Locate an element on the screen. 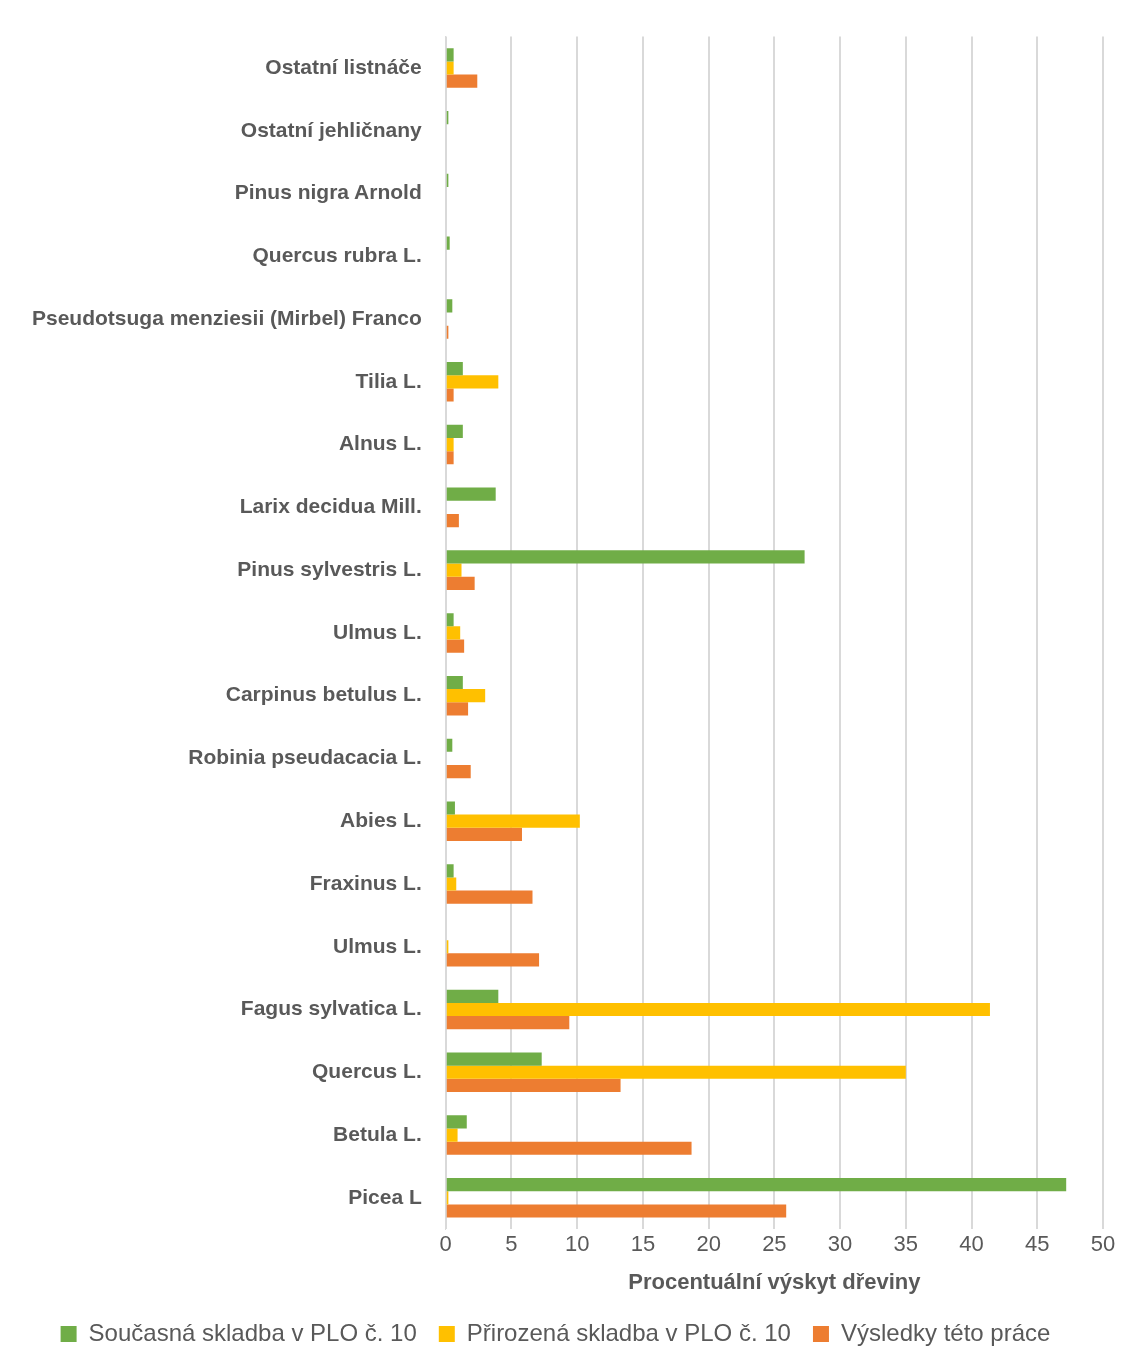 The width and height of the screenshot is (1123, 1360). y-tick-label: Robinia pseudacacia L. is located at coordinates (305, 757).